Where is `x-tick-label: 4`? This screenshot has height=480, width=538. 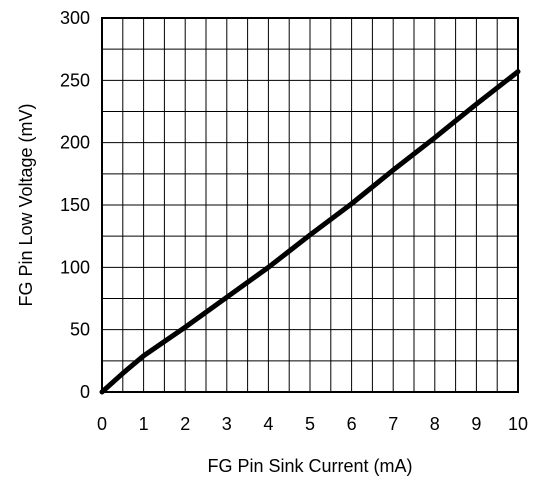
x-tick-label: 4 is located at coordinates (268, 424).